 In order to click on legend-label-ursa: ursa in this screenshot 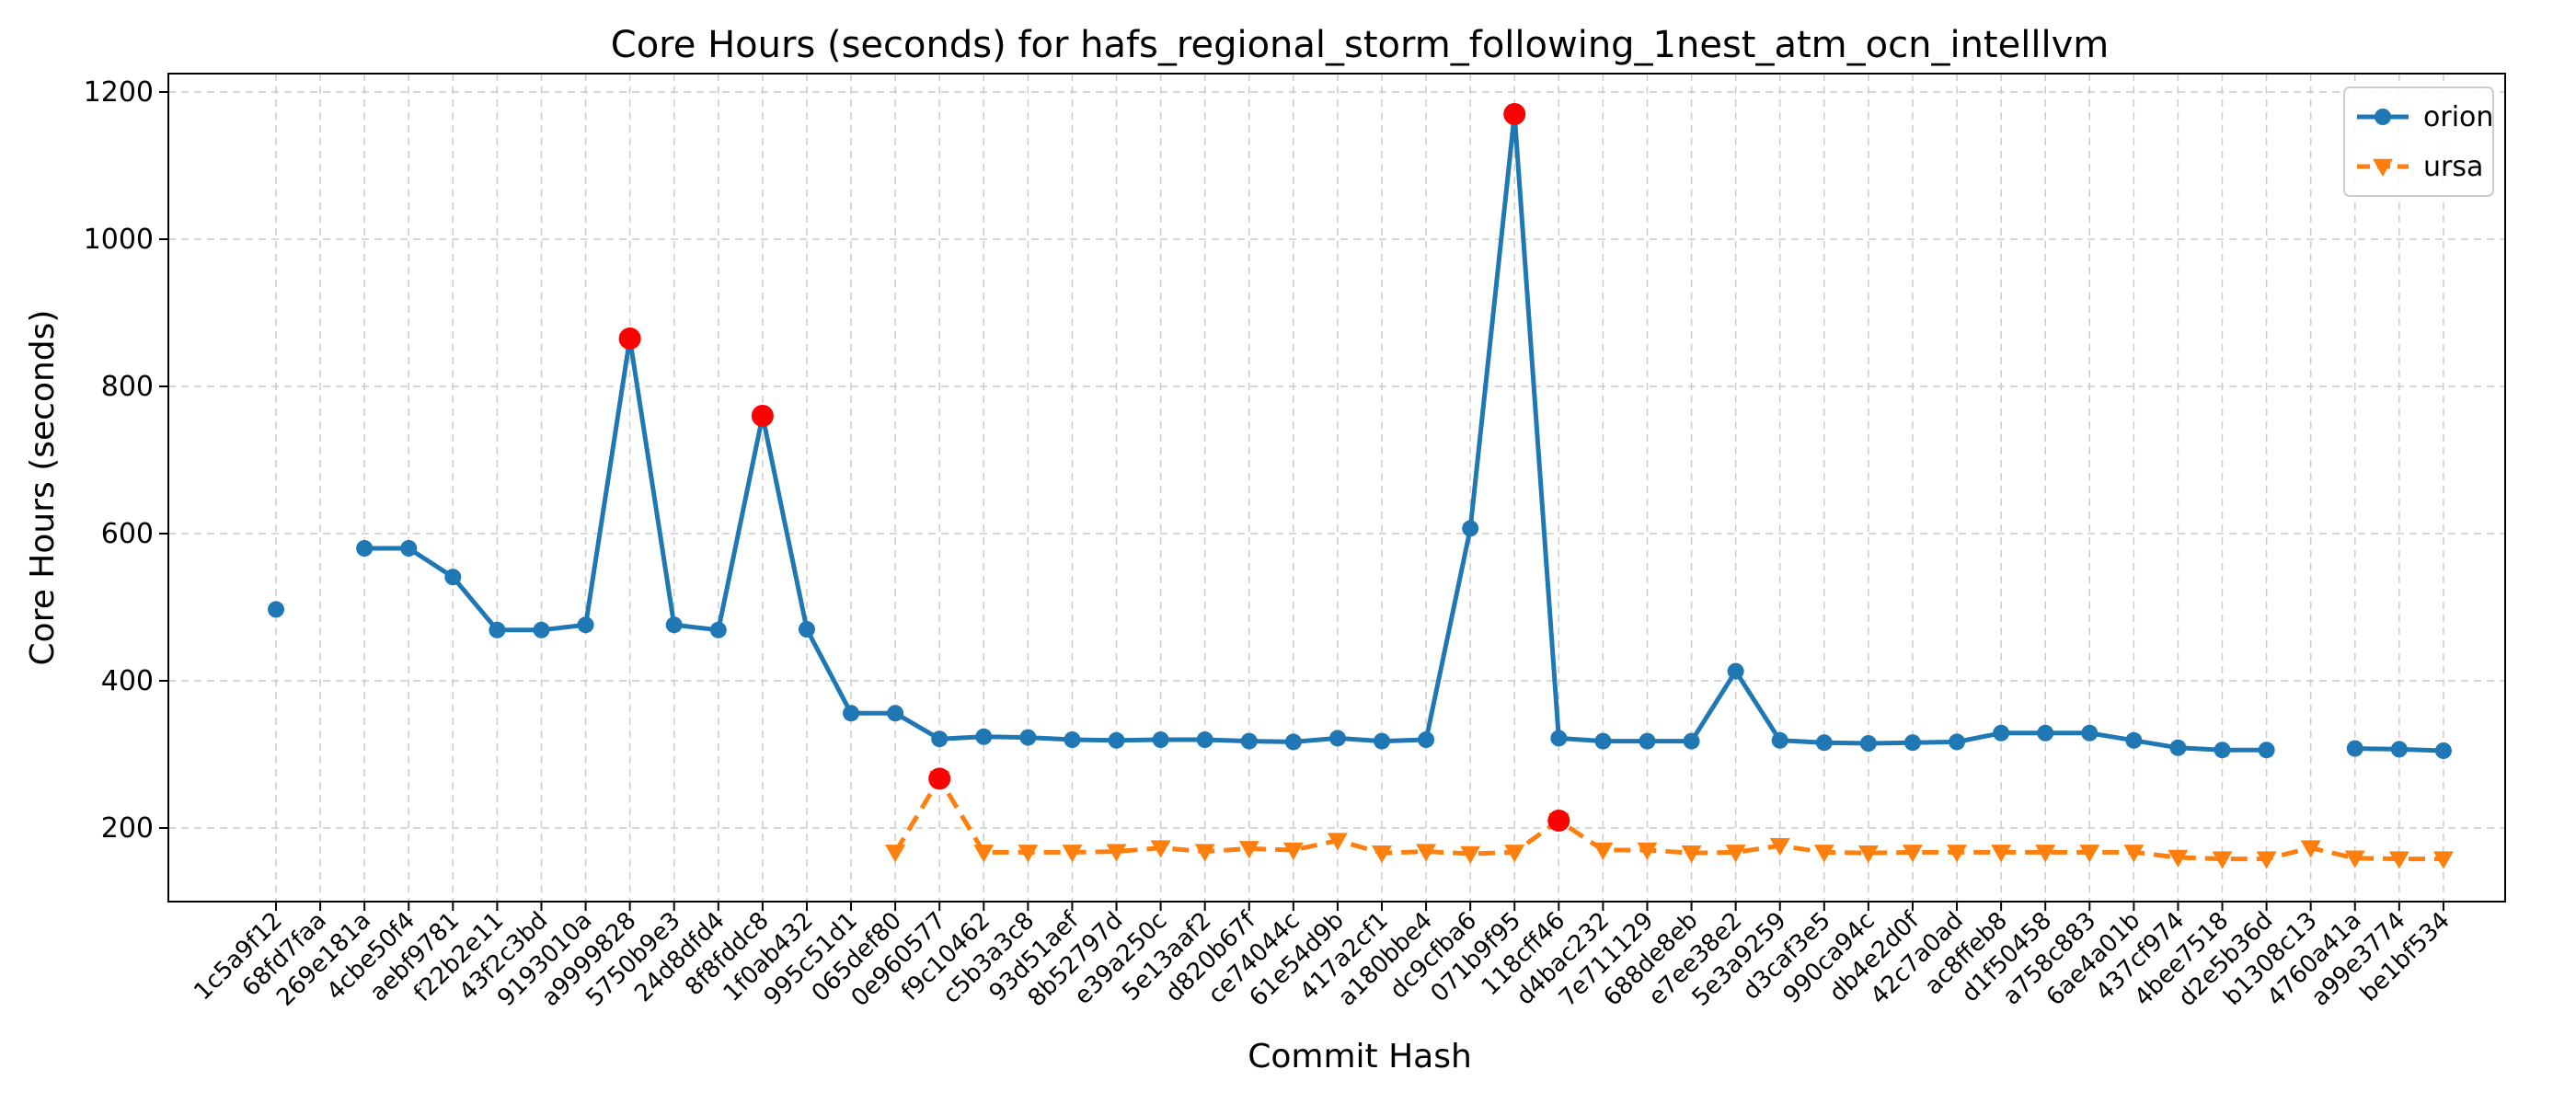, I will do `click(2453, 167)`.